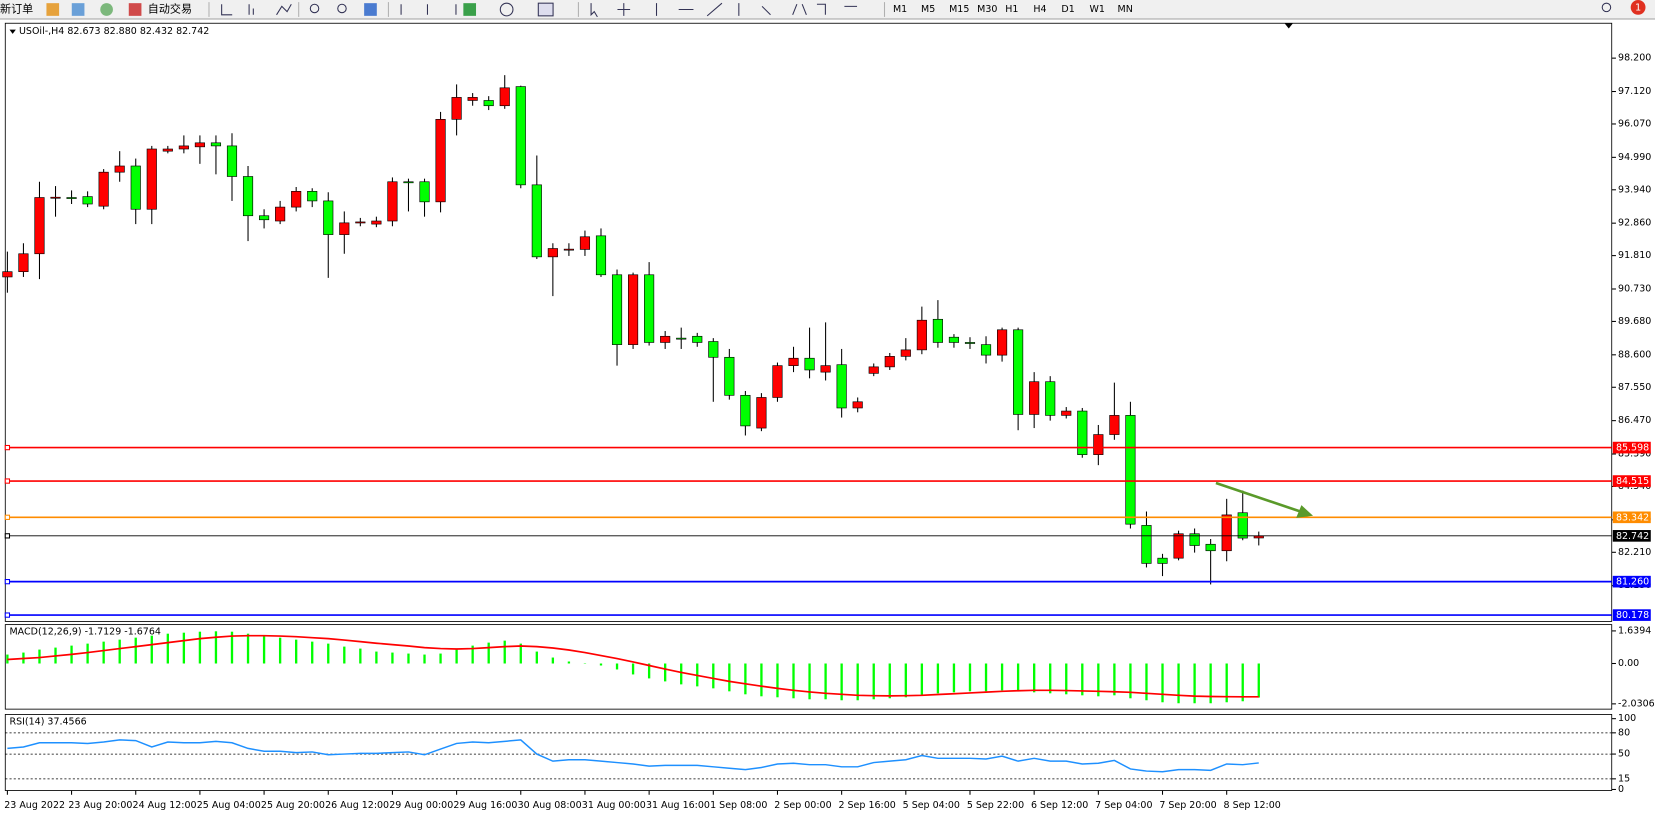  I want to click on toolbar: 1 新订单 自动交易 M1 M5 M15 M30 H1 H4 D1 W1 MN, so click(827, 10).